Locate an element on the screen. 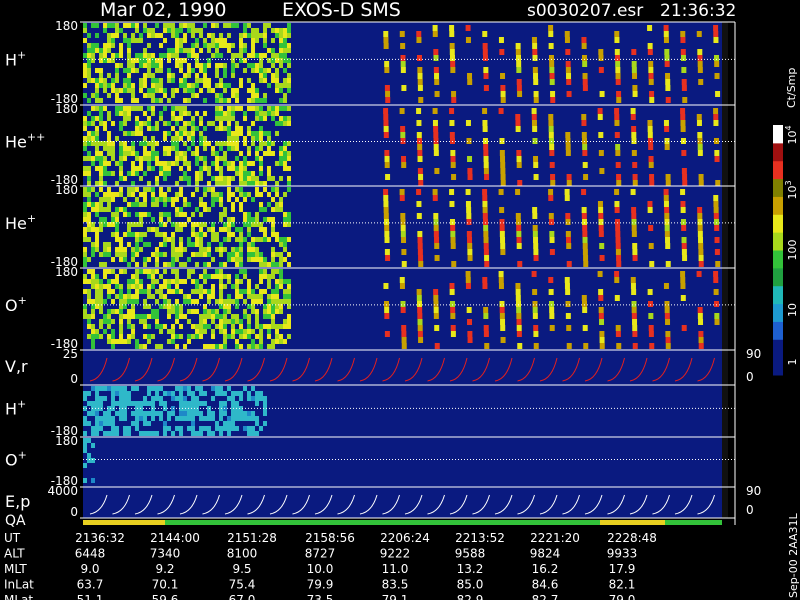 Image resolution: width=800 pixels, height=600 pixels. table-cell: 2221:20 is located at coordinates (555, 538).